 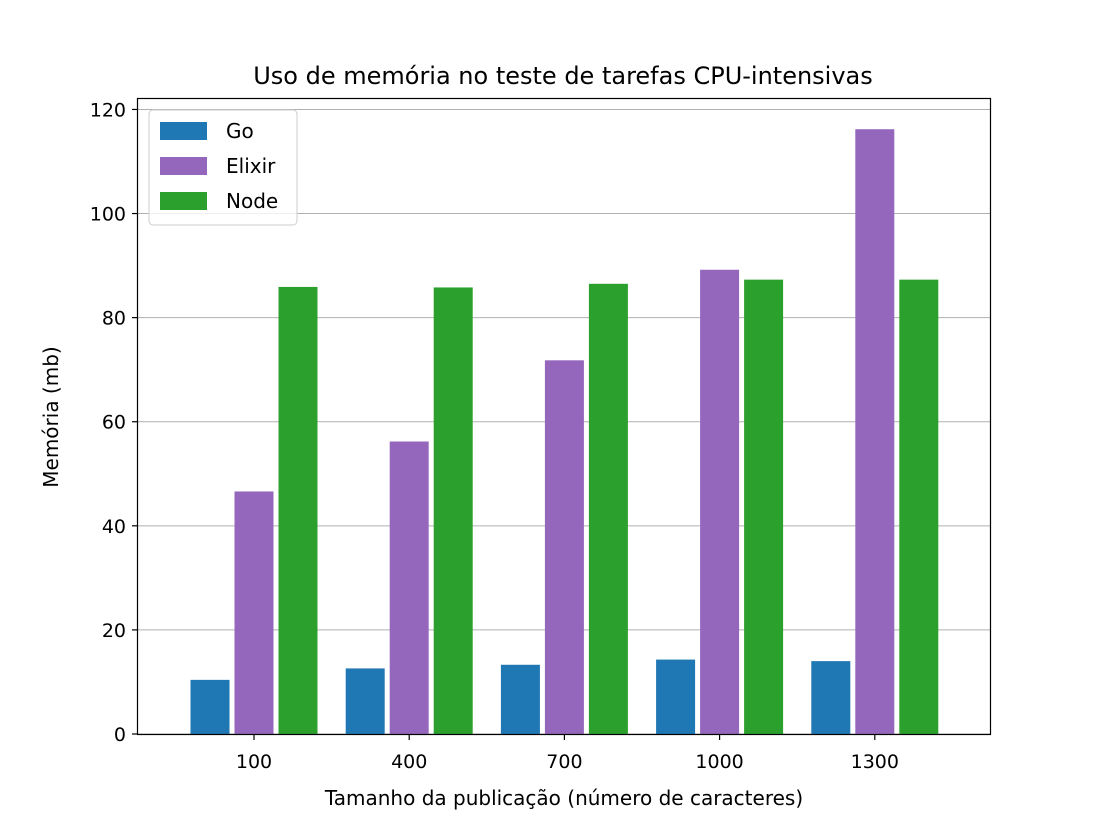 I want to click on legend-label-go: Go, so click(x=240, y=131).